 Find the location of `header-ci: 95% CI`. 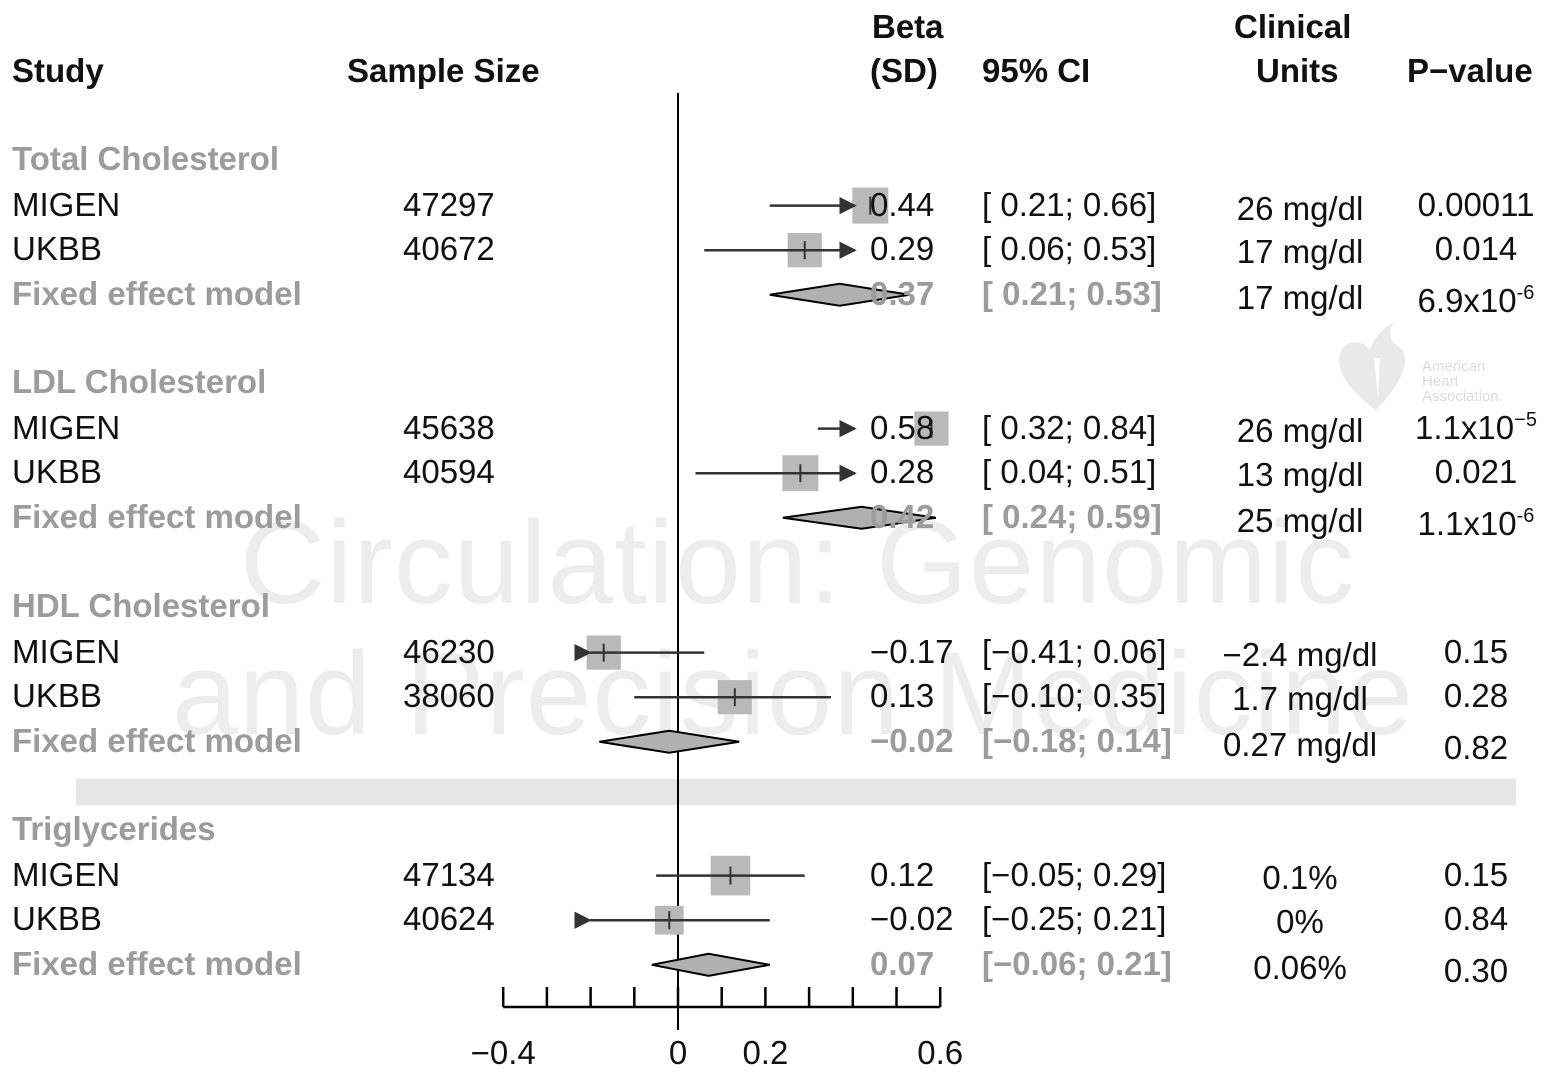

header-ci: 95% CI is located at coordinates (1036, 70).